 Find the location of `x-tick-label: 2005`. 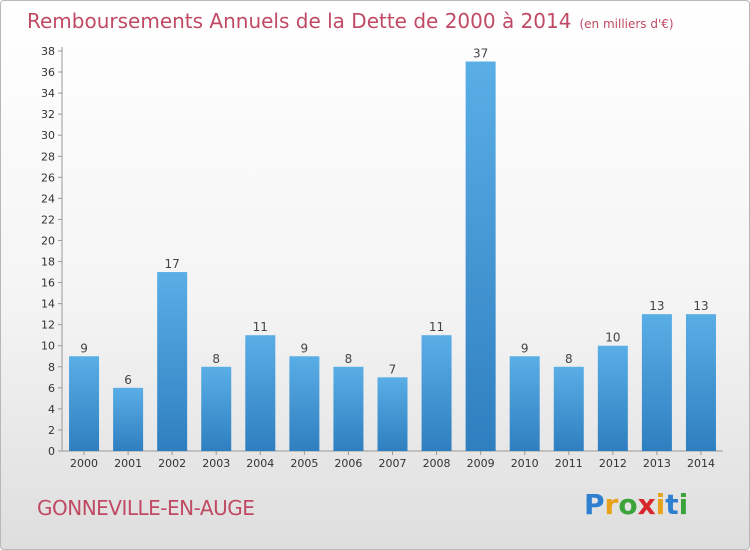

x-tick-label: 2005 is located at coordinates (304, 463).